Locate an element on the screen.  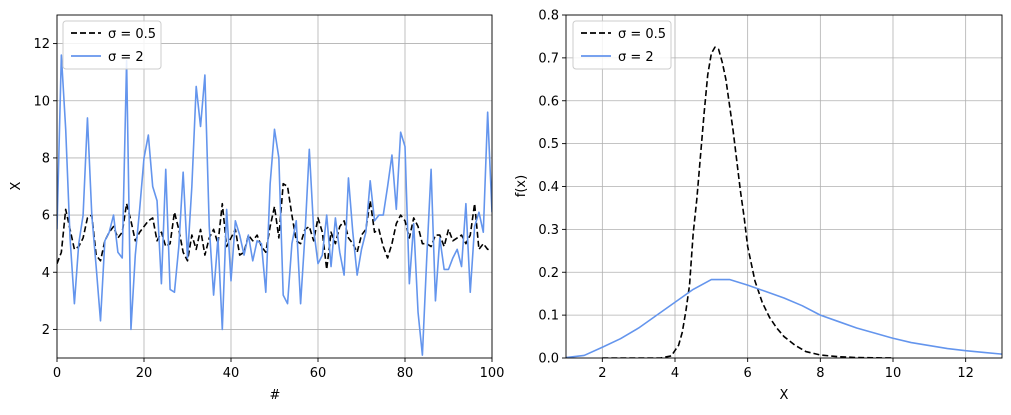
right-xtick-label: 2 is located at coordinates (602, 373).